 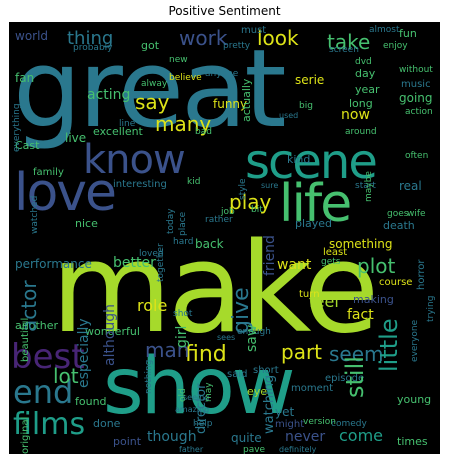 I want to click on word-serie: serie, so click(x=310, y=80).